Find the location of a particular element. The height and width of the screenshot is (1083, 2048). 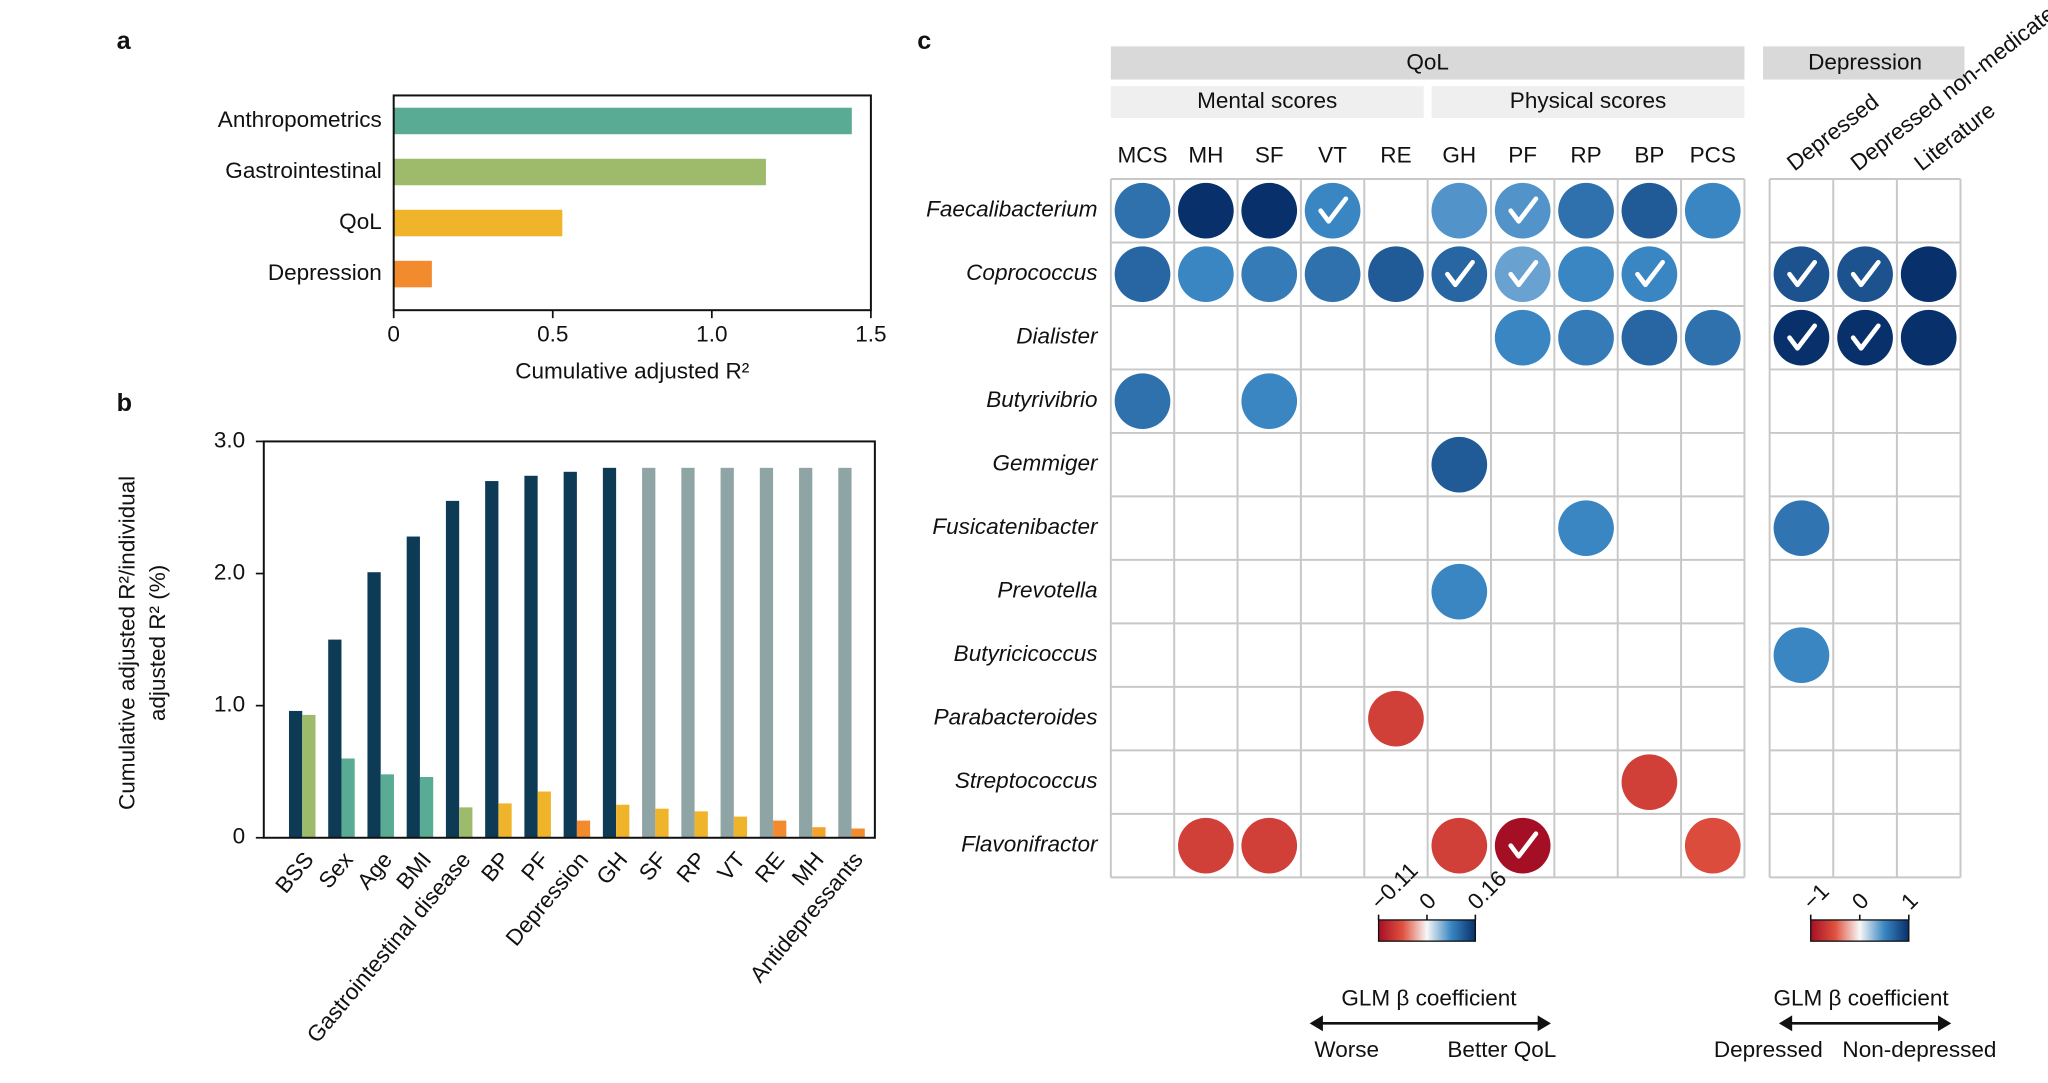

x-tick-label: 1.5 is located at coordinates (870, 333).